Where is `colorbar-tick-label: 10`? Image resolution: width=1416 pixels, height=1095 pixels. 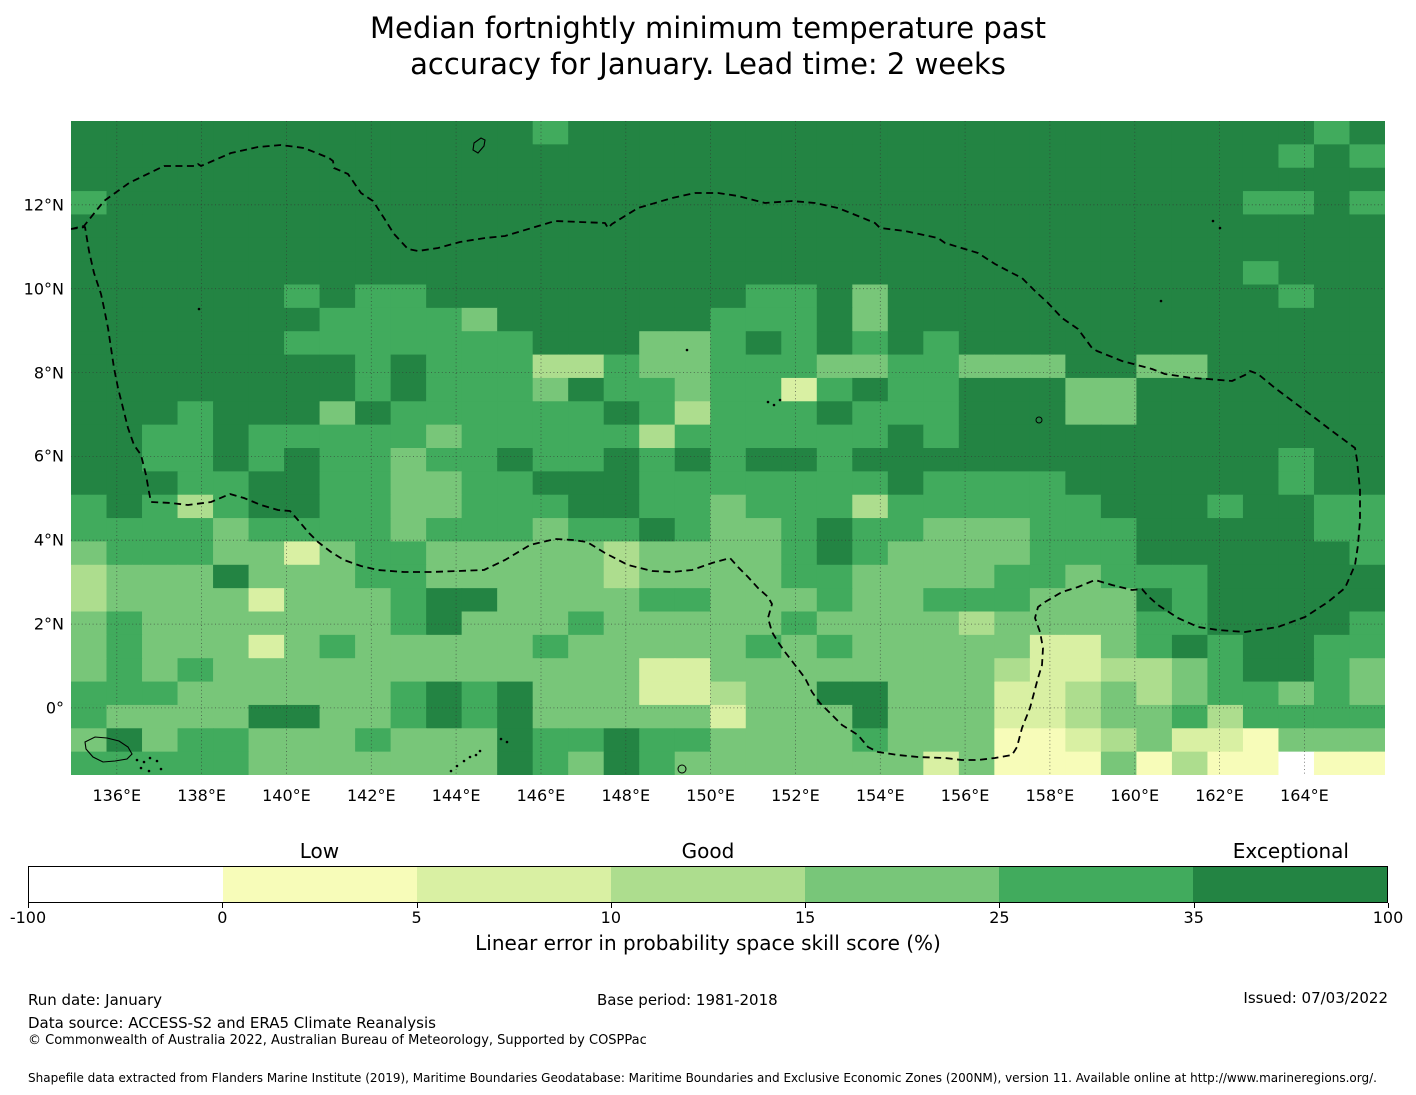
colorbar-tick-label: 10 is located at coordinates (611, 917).